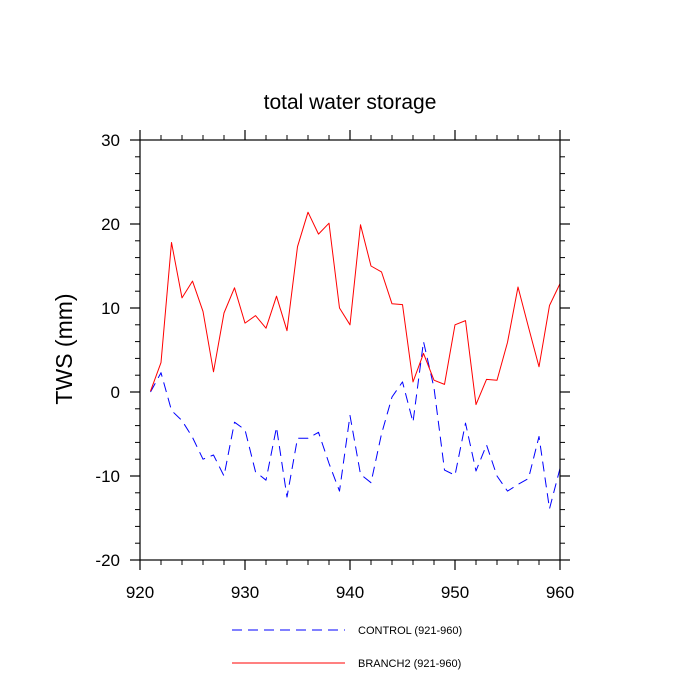  What do you see at coordinates (347, 647) in the screenshot?
I see `legend: CONTROL (921-960) BRANCH2 (921-960)` at bounding box center [347, 647].